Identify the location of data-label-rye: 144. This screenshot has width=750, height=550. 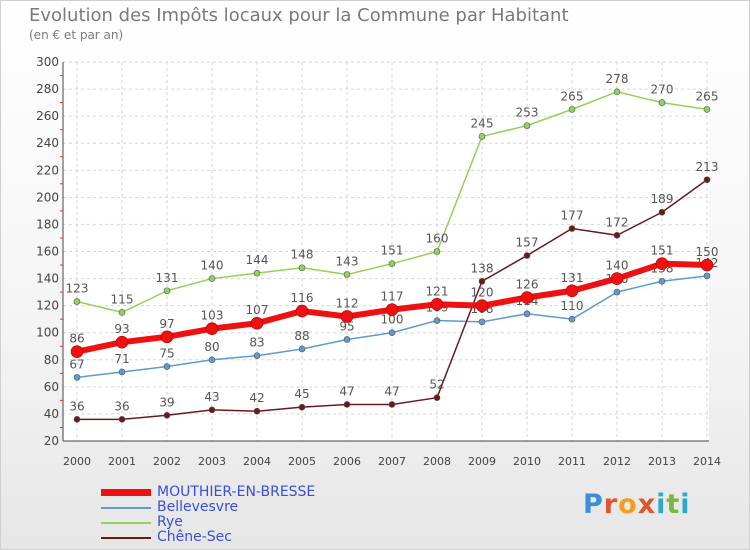
(257, 260).